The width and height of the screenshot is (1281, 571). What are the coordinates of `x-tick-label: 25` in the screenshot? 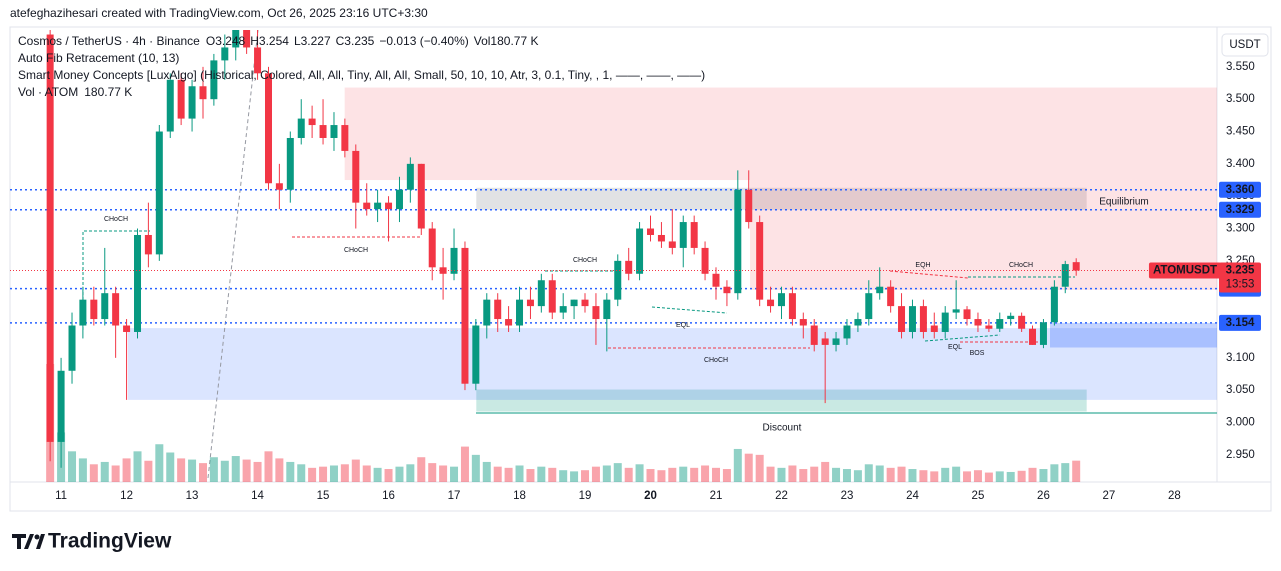 It's located at (978, 496).